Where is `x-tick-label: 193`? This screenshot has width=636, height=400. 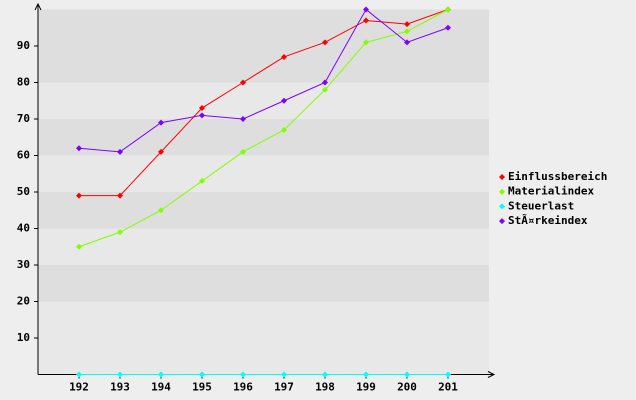
x-tick-label: 193 is located at coordinates (120, 387).